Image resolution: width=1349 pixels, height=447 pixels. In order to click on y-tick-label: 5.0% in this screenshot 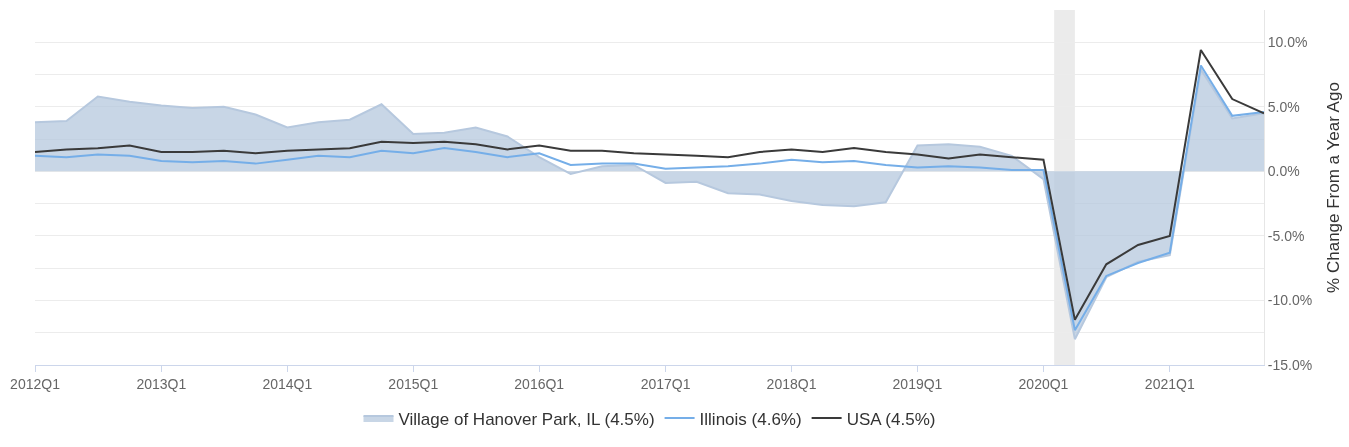, I will do `click(1283, 106)`.